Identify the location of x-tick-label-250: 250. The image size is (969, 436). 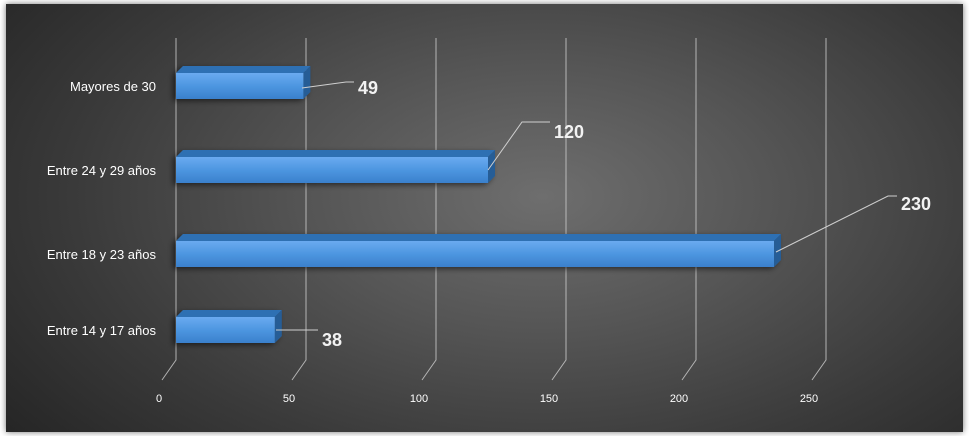
(809, 399).